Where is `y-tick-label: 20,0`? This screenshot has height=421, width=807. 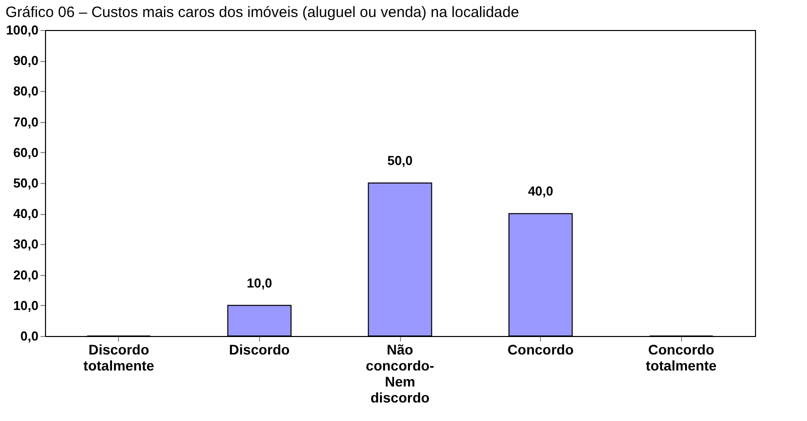
y-tick-label: 20,0 is located at coordinates (25, 274).